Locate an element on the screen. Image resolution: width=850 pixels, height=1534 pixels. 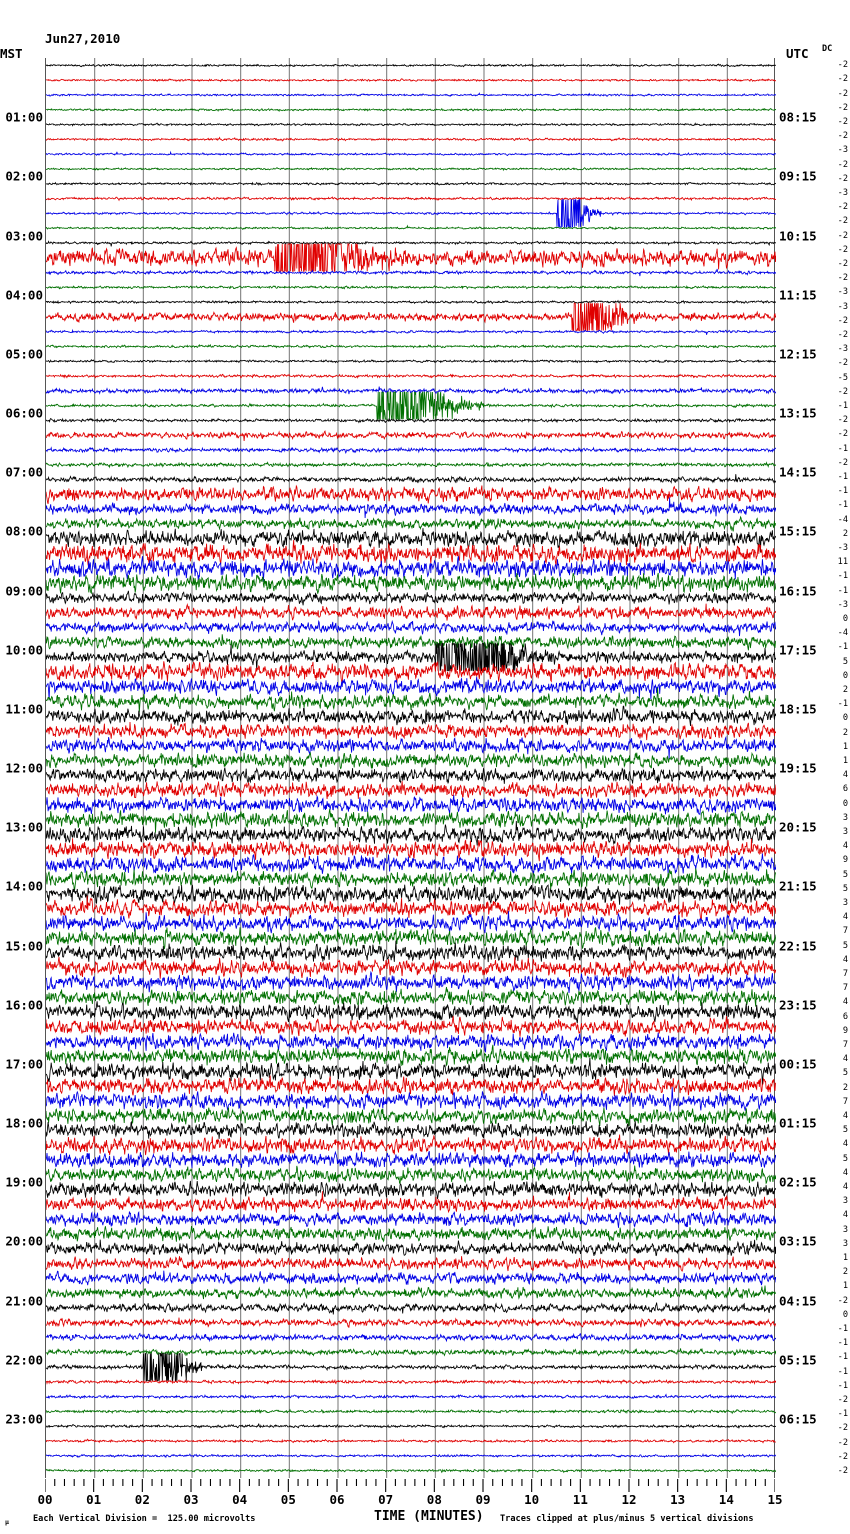
dc-offset-value: -4 is located at coordinates (842, 519).